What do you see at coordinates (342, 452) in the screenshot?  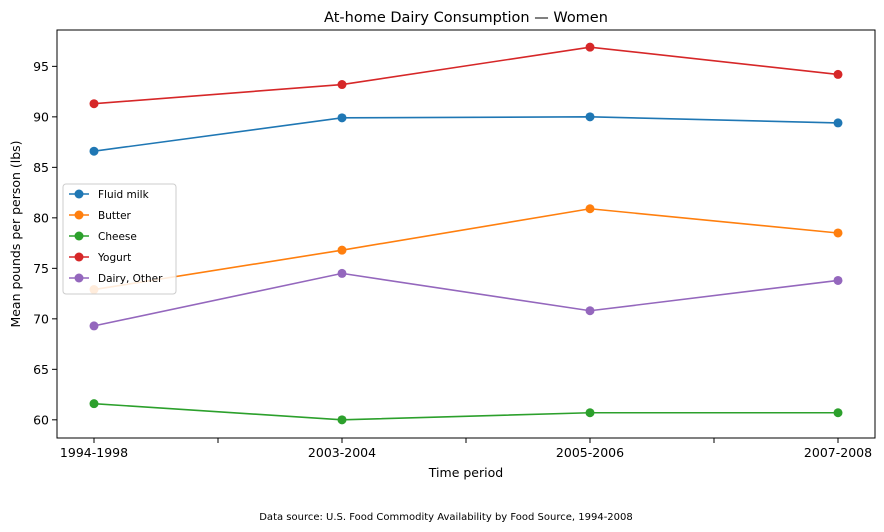 I see `x-tick-label: 2003-2004` at bounding box center [342, 452].